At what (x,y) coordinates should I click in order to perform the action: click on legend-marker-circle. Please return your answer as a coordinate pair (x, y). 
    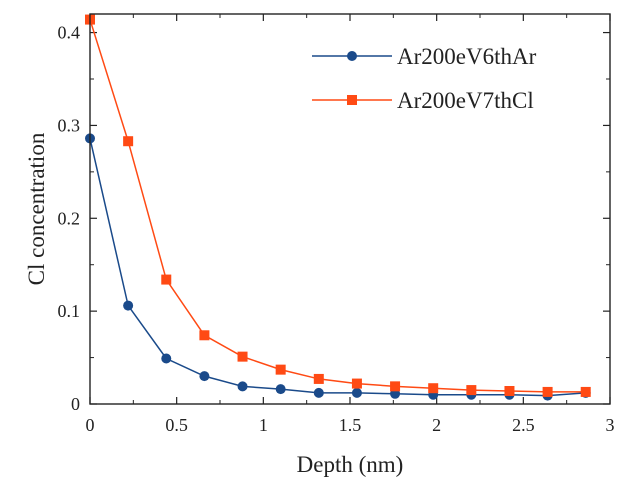
    Looking at the image, I should click on (352, 56).